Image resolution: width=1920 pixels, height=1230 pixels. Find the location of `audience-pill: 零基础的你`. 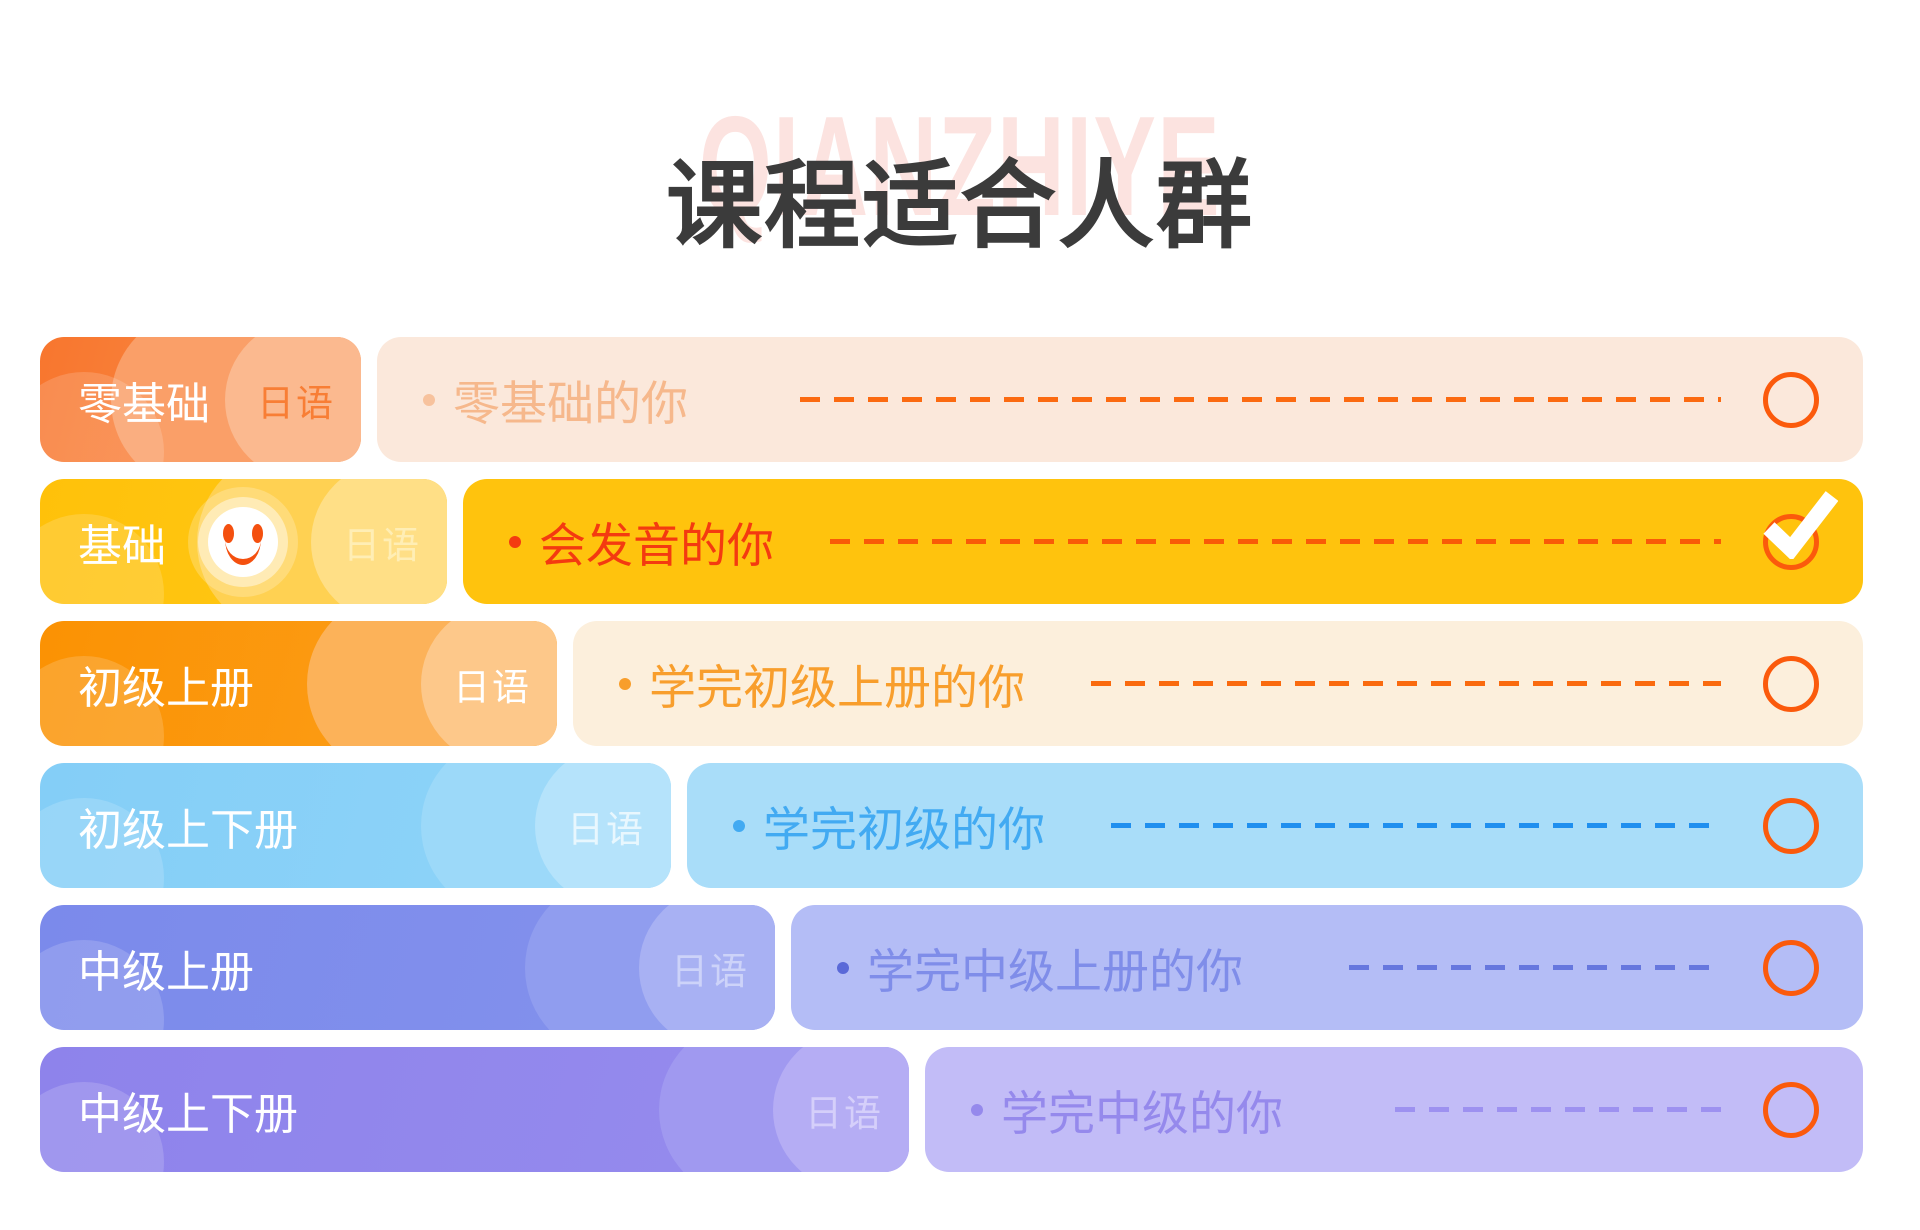

audience-pill: 零基础的你 is located at coordinates (1120, 399).